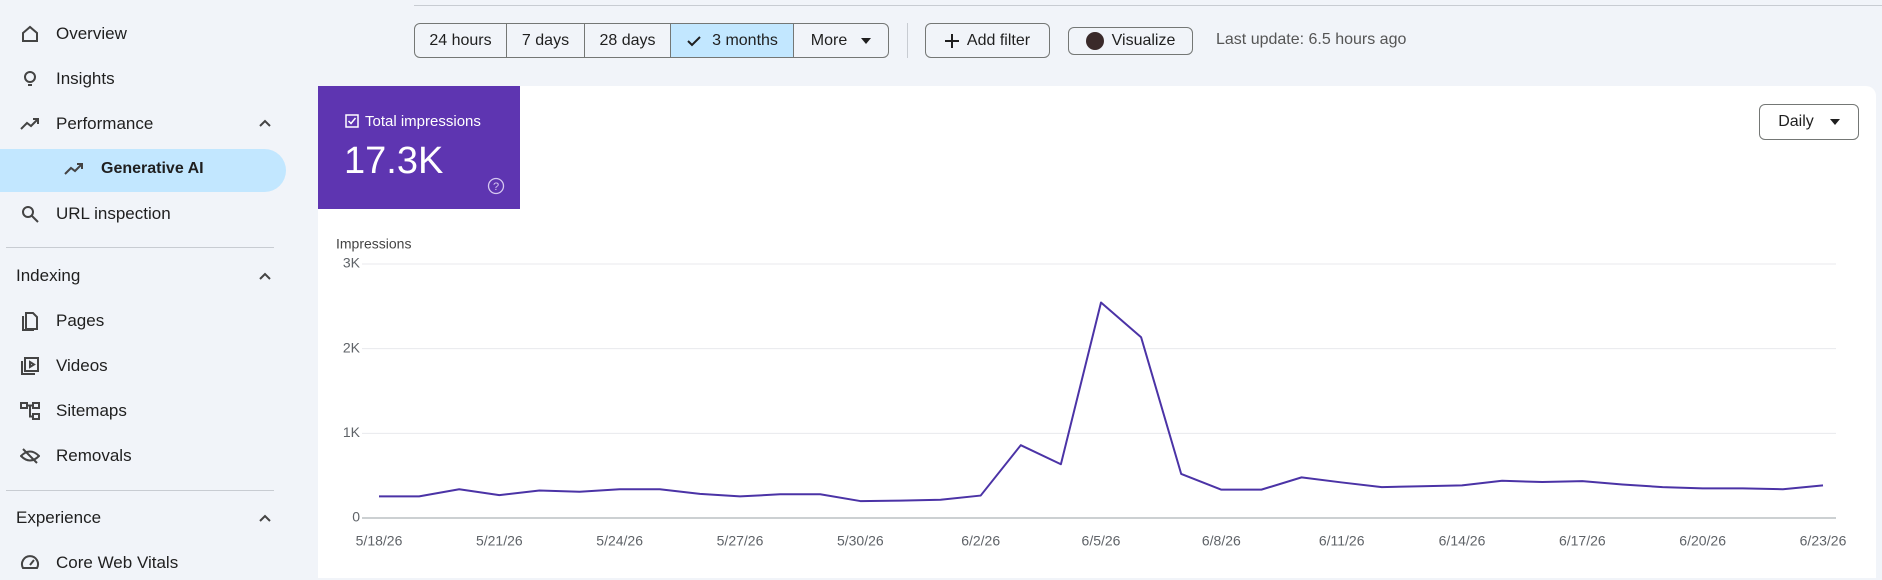  I want to click on x-tick-label: 6/20/26, so click(1702, 541).